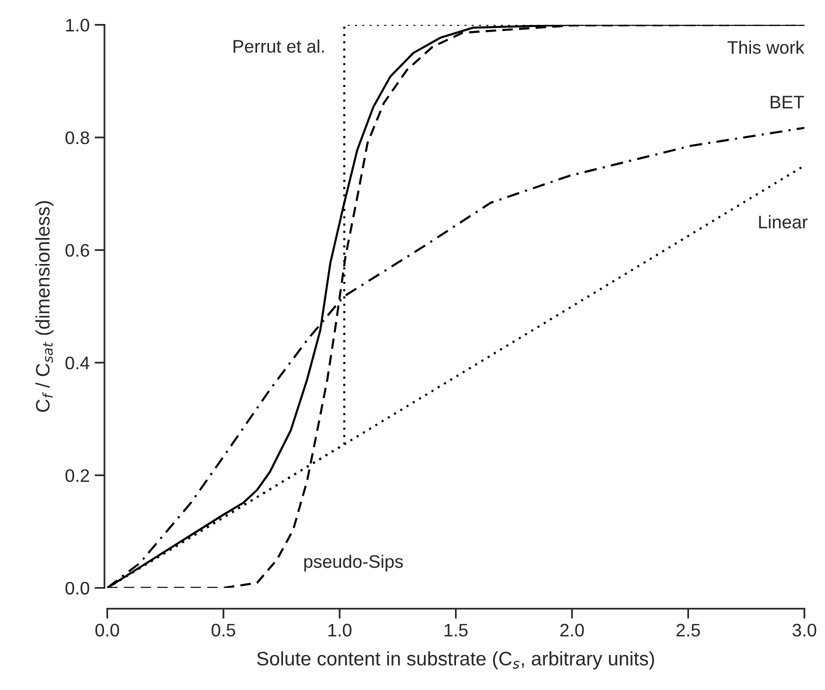 This screenshot has width=825, height=690. Describe the element at coordinates (572, 630) in the screenshot. I see `x-tick-label: 2.0` at that location.